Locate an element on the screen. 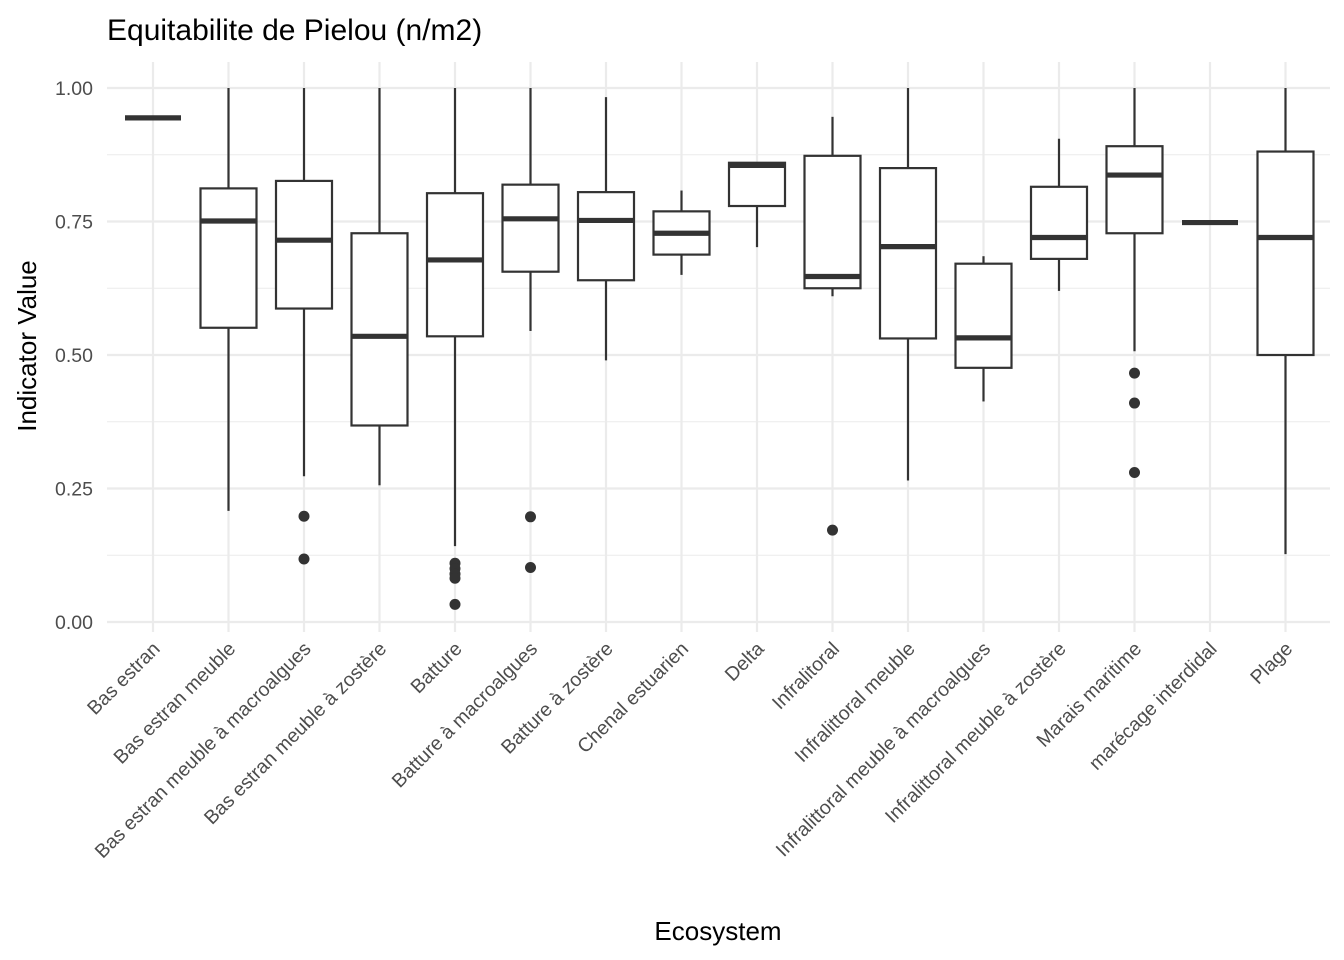 This screenshot has height=960, width=1344. y-tick-label: 0.50 is located at coordinates (74, 356).